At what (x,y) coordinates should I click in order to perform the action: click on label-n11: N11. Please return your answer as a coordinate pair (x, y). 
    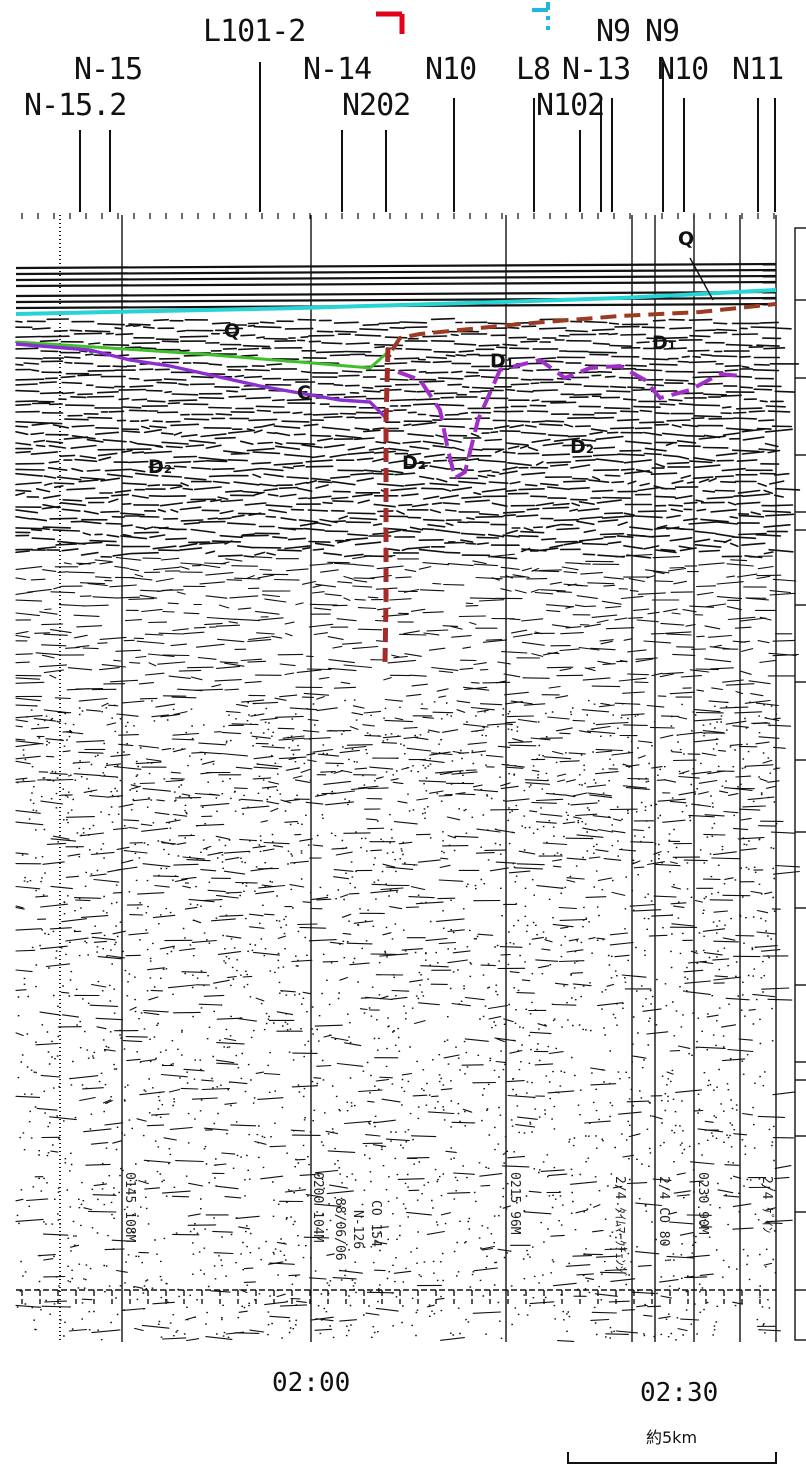
    Looking at the image, I should click on (758, 69).